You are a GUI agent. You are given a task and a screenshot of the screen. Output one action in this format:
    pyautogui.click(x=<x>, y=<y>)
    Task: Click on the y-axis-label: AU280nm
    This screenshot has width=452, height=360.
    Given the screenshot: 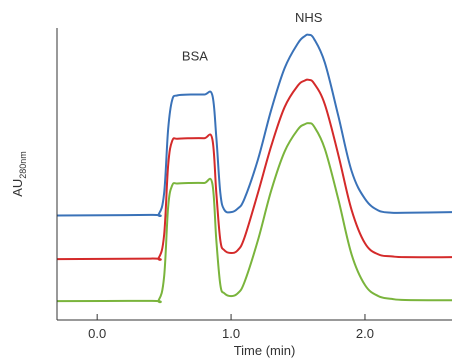 What is the action you would take?
    pyautogui.click(x=19, y=174)
    